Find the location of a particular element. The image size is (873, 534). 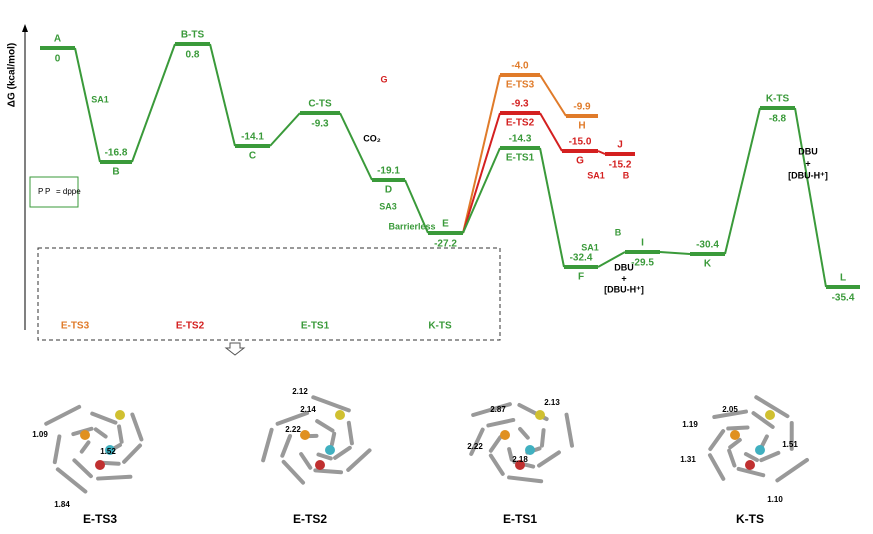

annotation: DBU is located at coordinates (624, 267).